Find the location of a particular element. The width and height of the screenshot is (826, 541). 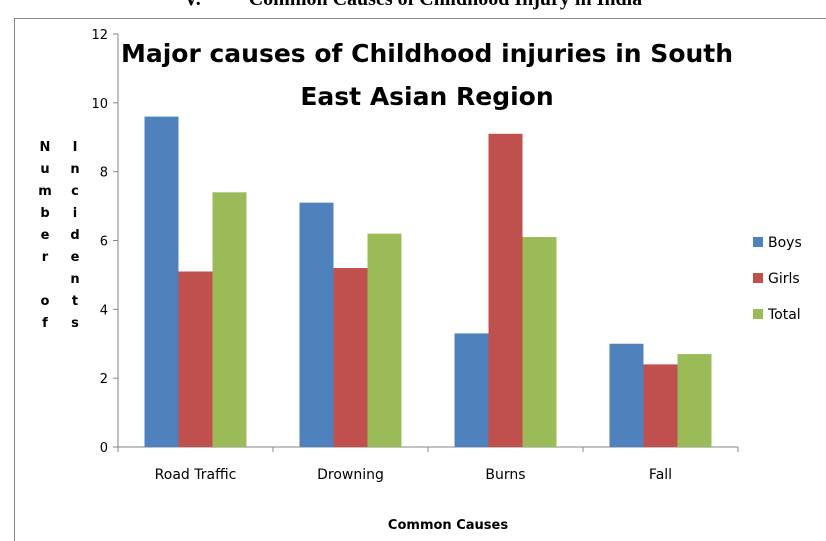

legend-swatch-total is located at coordinates (758, 314).